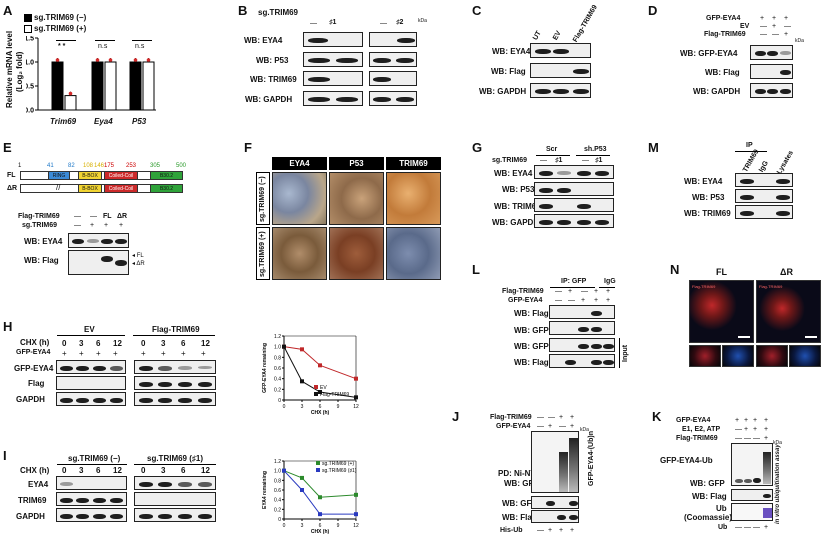 This screenshot has width=823, height=540. I want to click on i-blot-trim69-pos, so click(175, 499).